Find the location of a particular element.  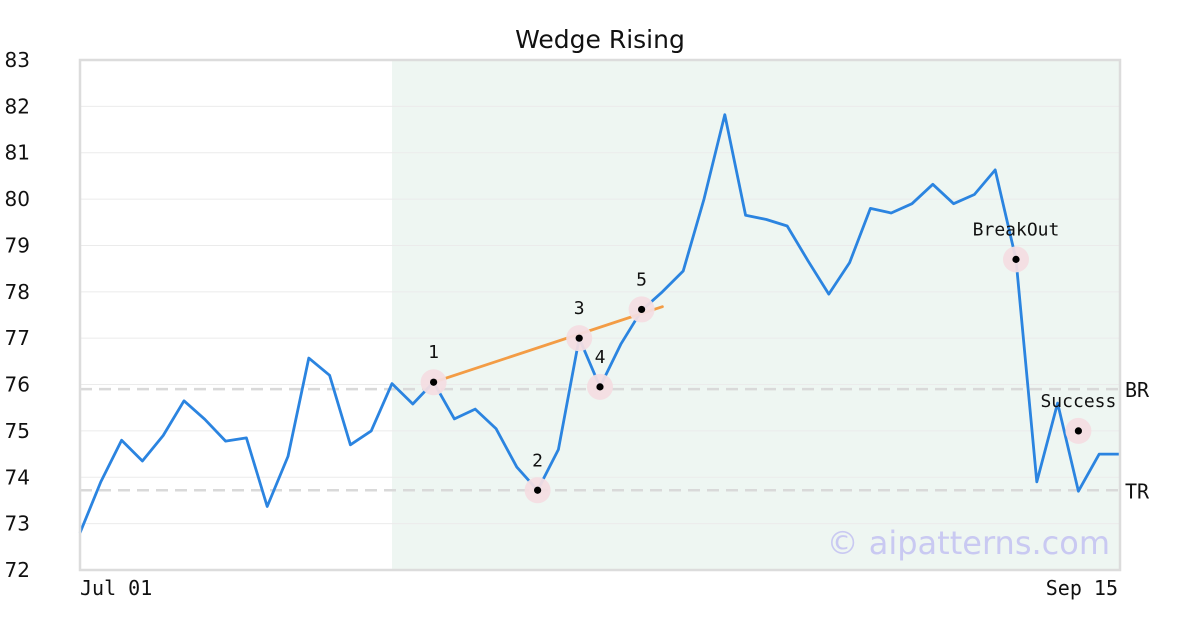

point-label: 4 is located at coordinates (600, 357).